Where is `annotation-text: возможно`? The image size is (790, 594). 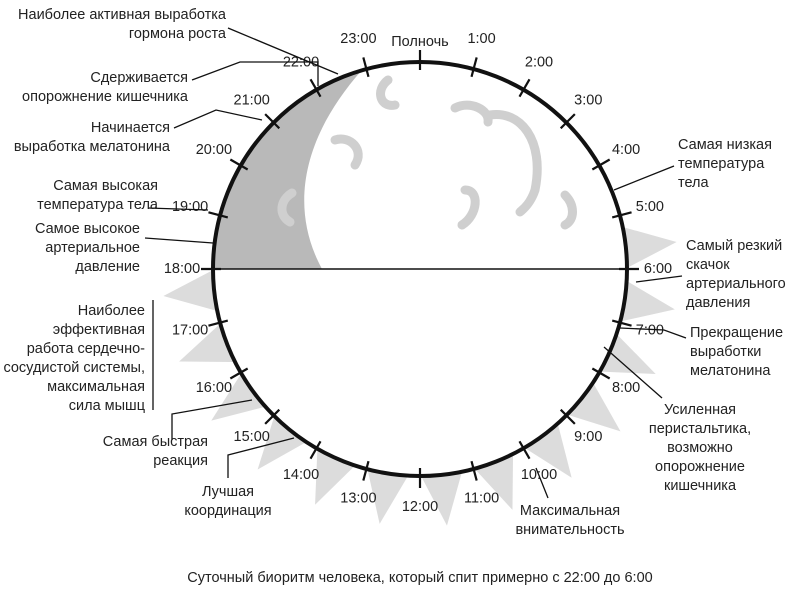 annotation-text: возможно is located at coordinates (700, 448).